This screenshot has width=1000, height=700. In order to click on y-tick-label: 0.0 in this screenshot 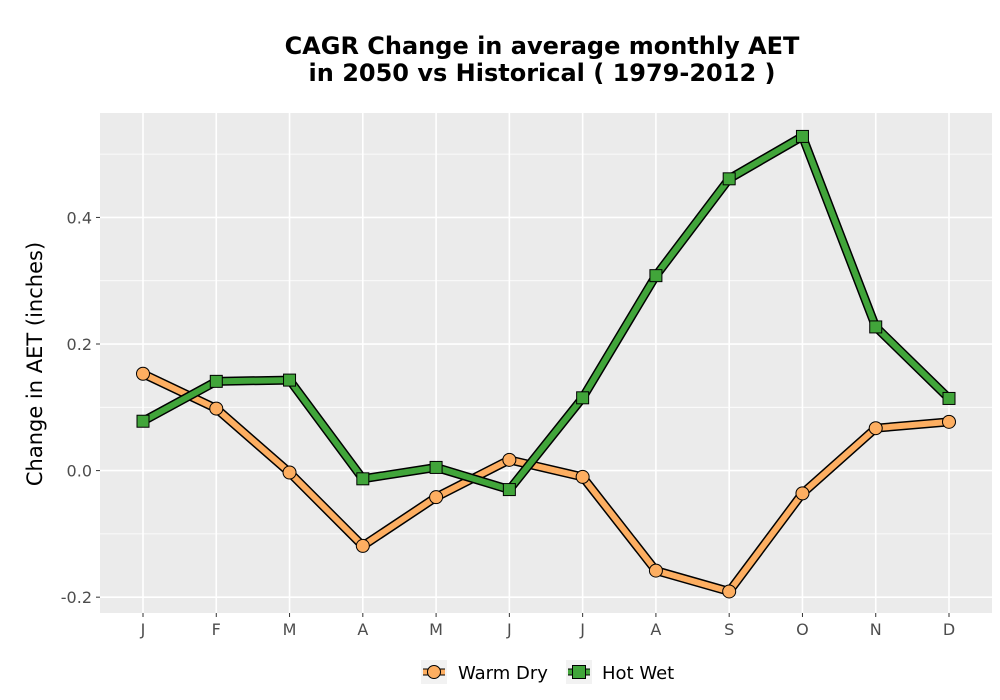, I will do `click(79, 471)`.